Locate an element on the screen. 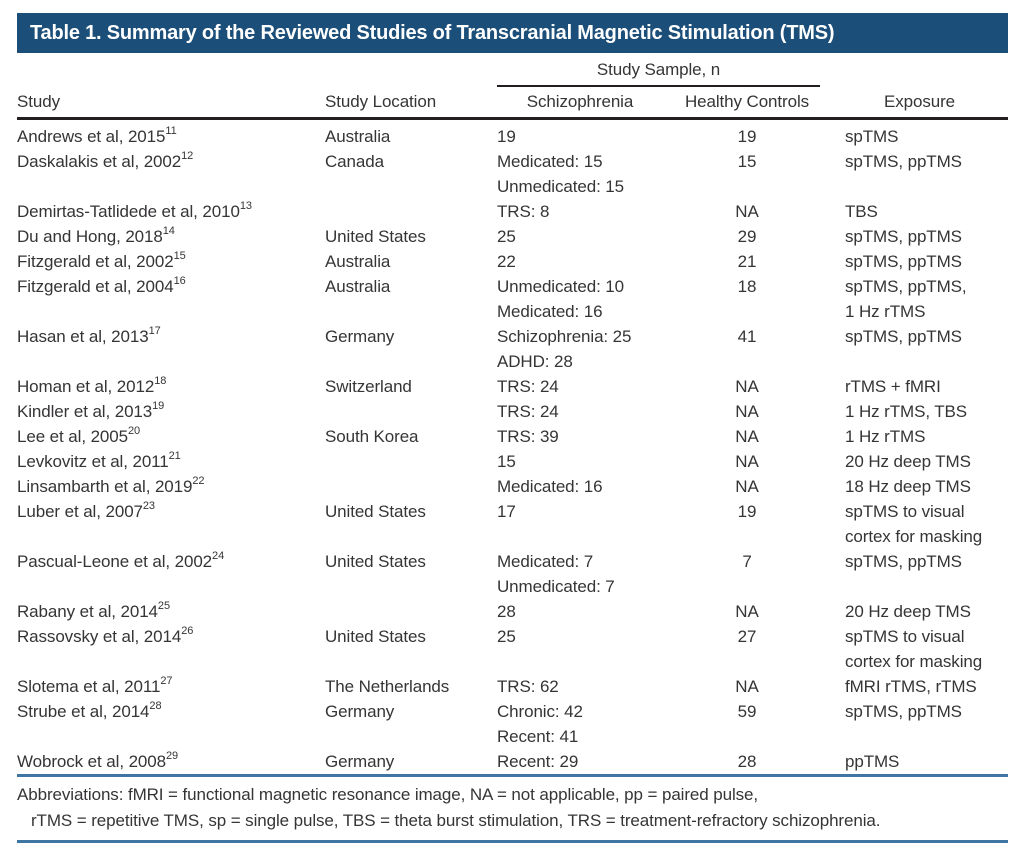 Image resolution: width=1024 pixels, height=848 pixels. schizophrenia-line: 28 is located at coordinates (506, 611).